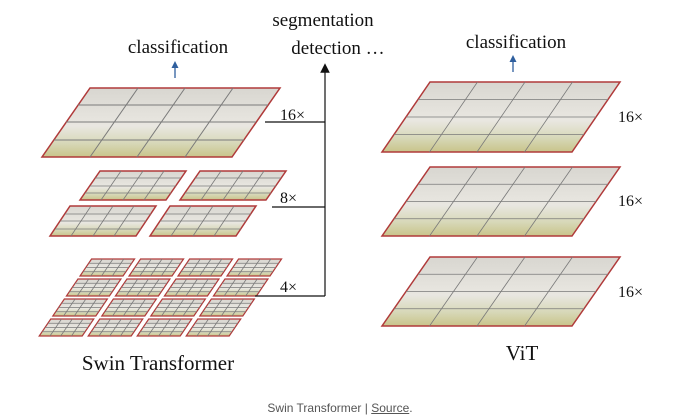  Describe the element at coordinates (288, 198) in the screenshot. I see `swin-scale-8x: 8×` at that location.